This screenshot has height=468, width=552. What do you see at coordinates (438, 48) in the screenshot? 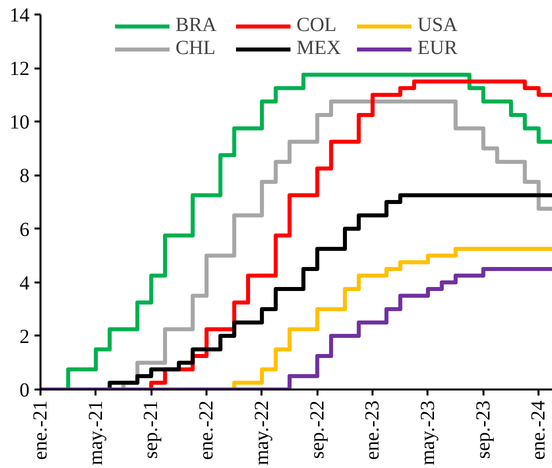
I see `legend-label: EUR` at bounding box center [438, 48].